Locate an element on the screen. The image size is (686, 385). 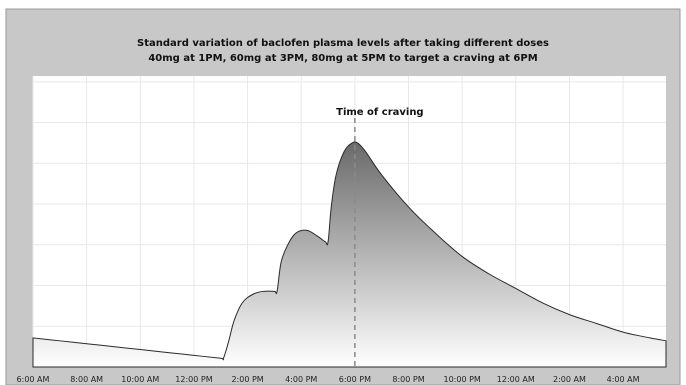
x-tick-label: 2:00 PM is located at coordinates (247, 379).